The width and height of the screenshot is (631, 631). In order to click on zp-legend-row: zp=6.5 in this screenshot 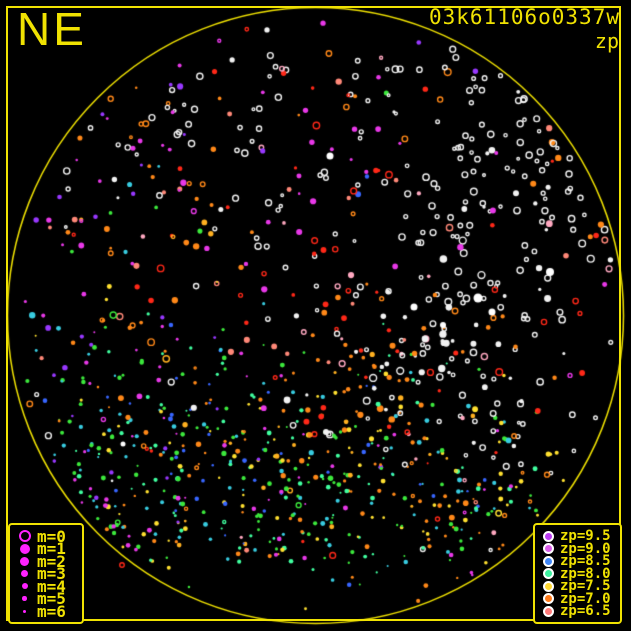, I will do `click(577, 611)`.